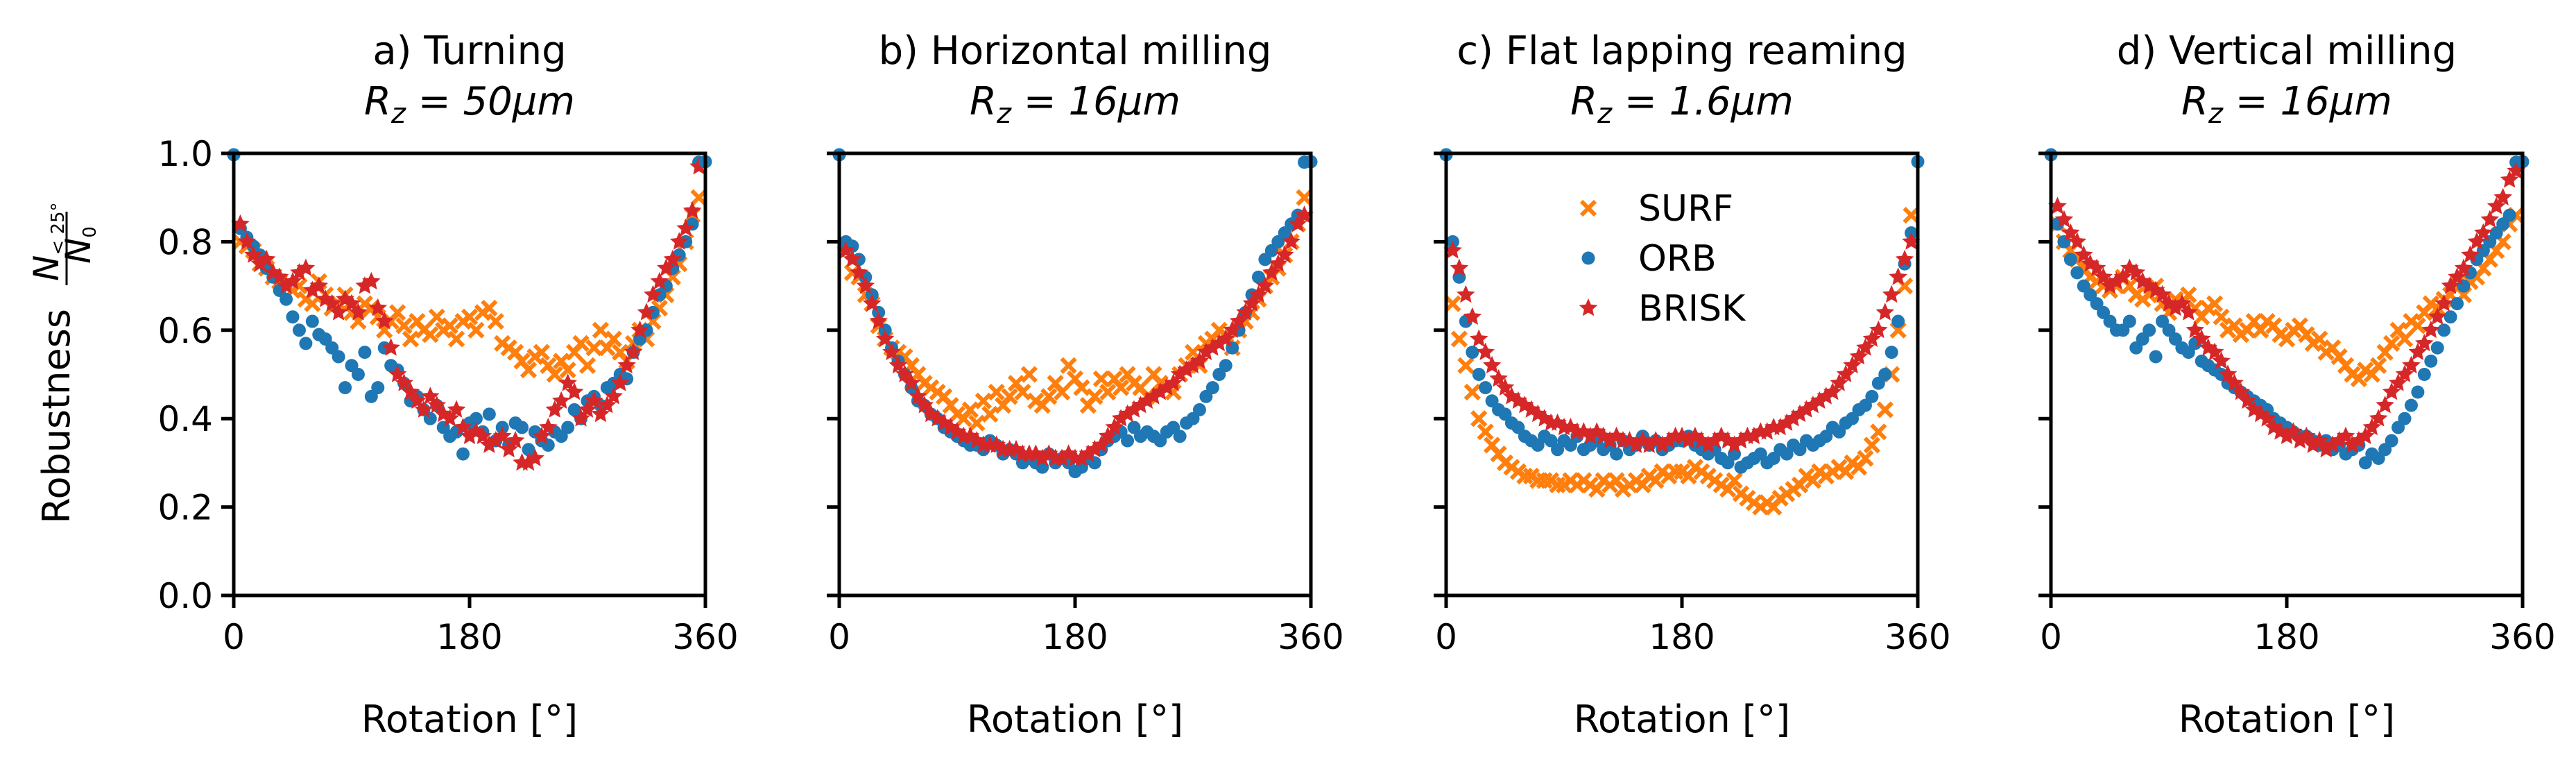 The height and width of the screenshot is (762, 2576). What do you see at coordinates (79, 245) in the screenshot?
I see `y-axis-fraction-denominator: N0` at bounding box center [79, 245].